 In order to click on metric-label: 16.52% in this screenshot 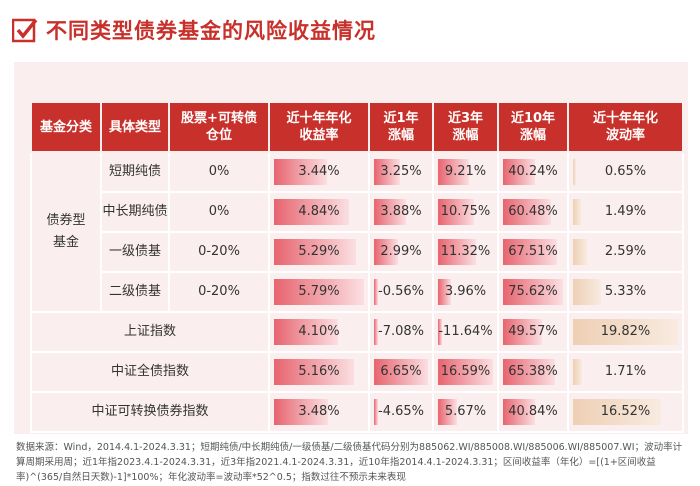, I will do `click(625, 411)`.